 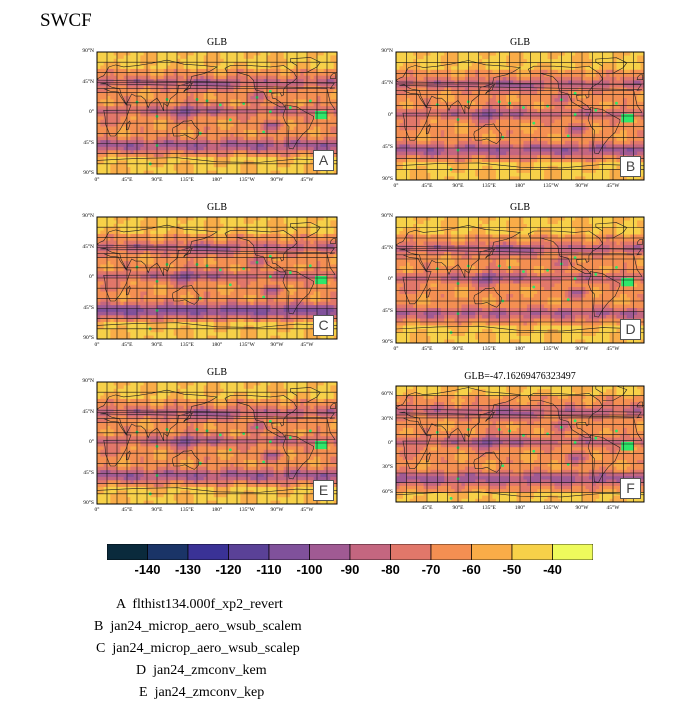 What do you see at coordinates (630, 329) in the screenshot?
I see `panel-tag: D` at bounding box center [630, 329].